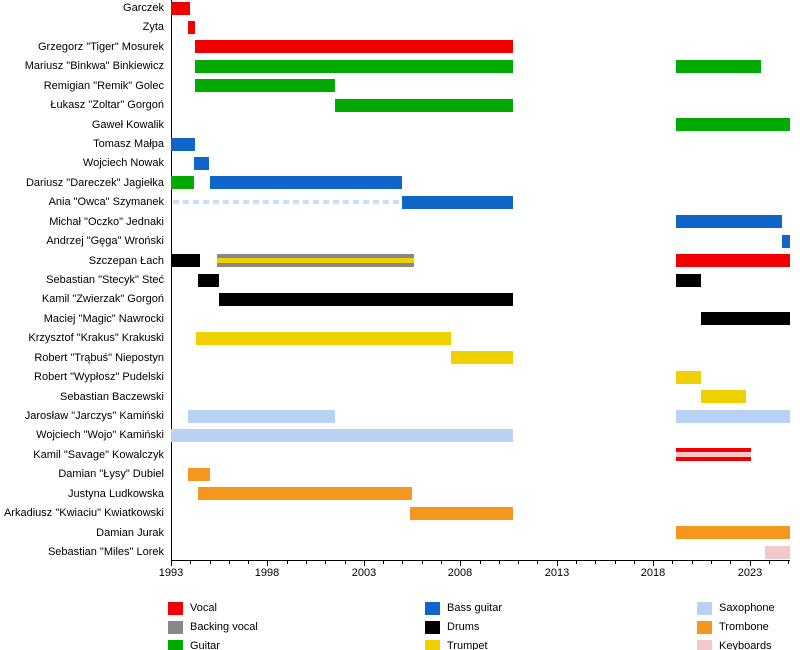 This screenshot has height=650, width=800. What do you see at coordinates (123, 163) in the screenshot?
I see `member-label: Wojciech Nowak` at bounding box center [123, 163].